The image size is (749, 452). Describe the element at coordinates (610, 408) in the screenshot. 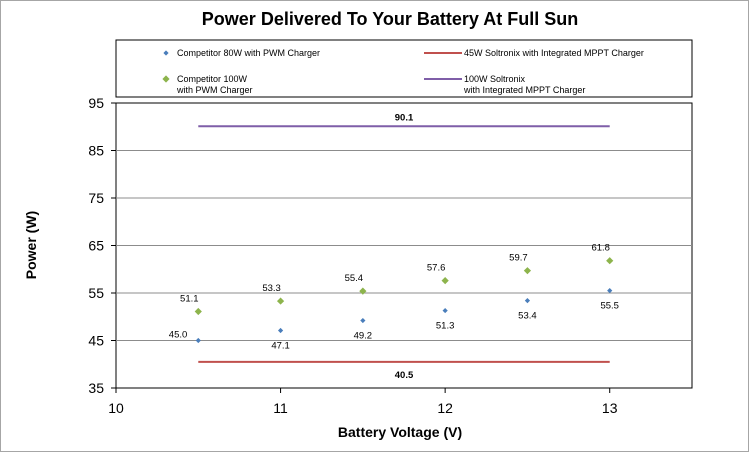

I see `x-tick-label: 13` at that location.